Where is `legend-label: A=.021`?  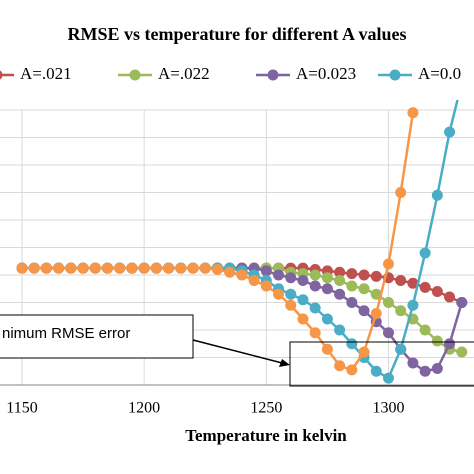
legend-label: A=.021 is located at coordinates (46, 73).